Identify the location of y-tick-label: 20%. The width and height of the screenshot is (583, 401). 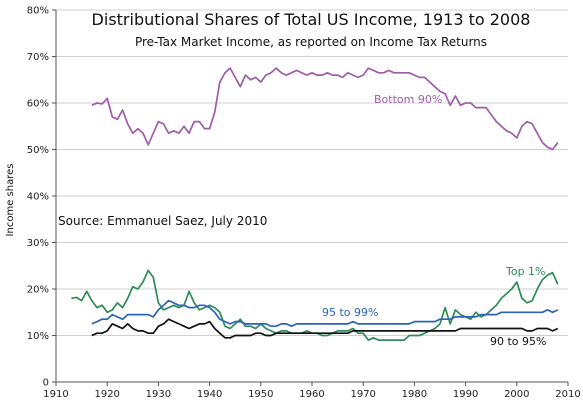
(38, 290).